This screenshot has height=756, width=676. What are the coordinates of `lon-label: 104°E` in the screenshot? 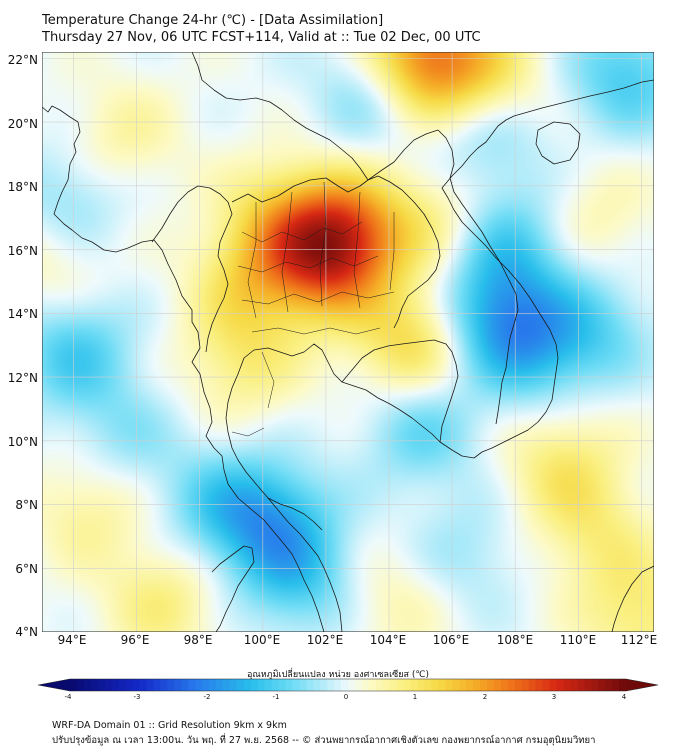 It's located at (388, 640).